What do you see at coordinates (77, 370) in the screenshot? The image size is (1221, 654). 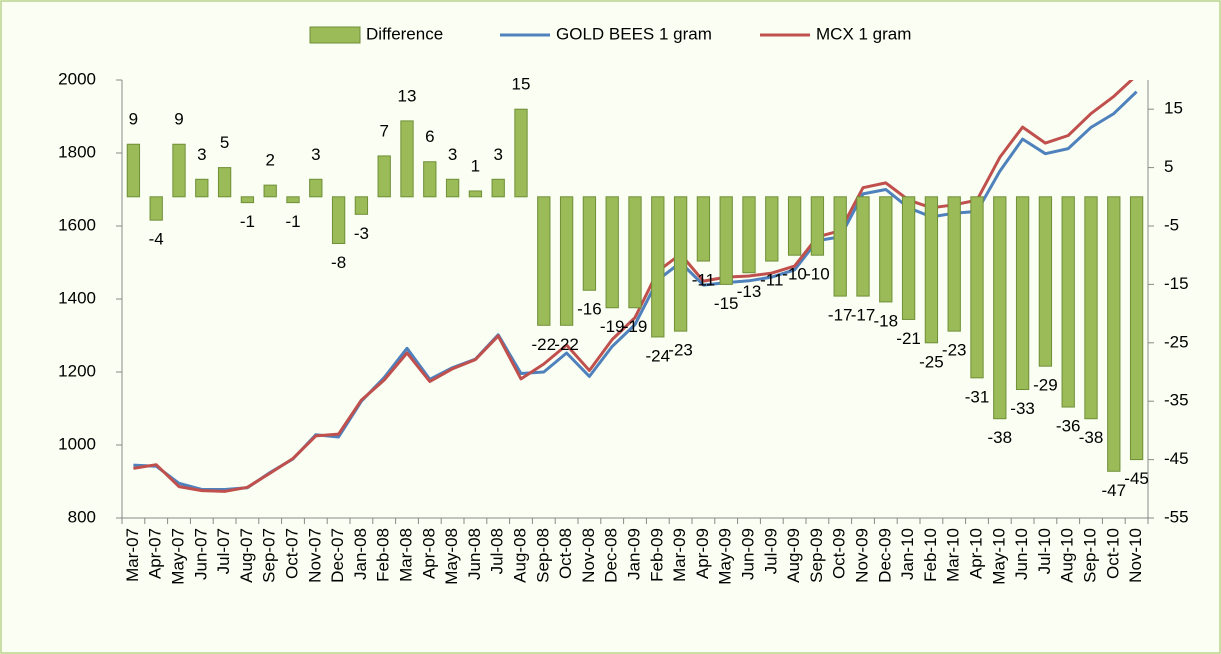 I see `y-tick-label: 1200` at bounding box center [77, 370].